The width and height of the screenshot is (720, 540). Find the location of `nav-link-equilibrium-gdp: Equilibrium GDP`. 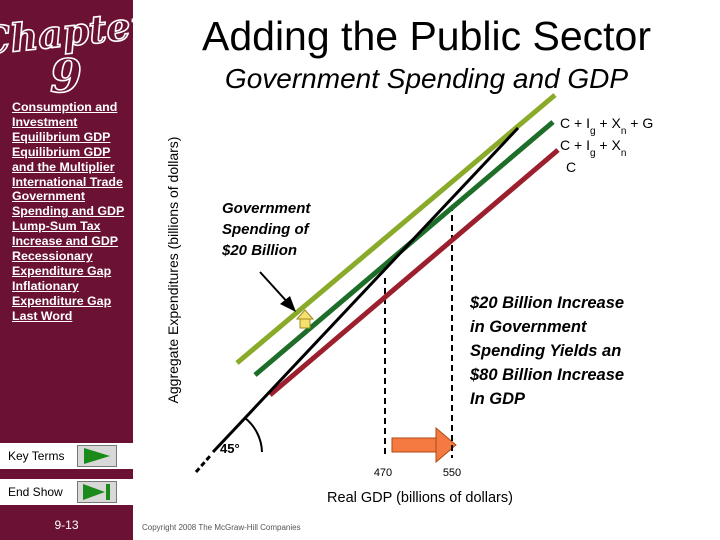

nav-link-equilibrium-gdp: Equilibrium GDP is located at coordinates (61, 136).